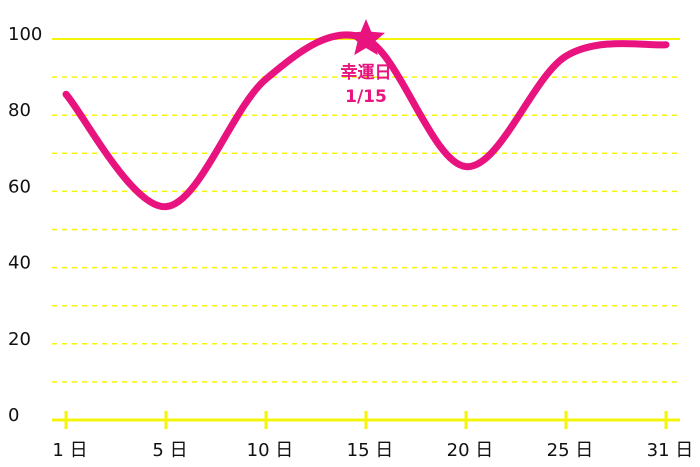 This screenshot has height=467, width=700. What do you see at coordinates (69, 450) in the screenshot?
I see `x-tick-label: 1 日` at bounding box center [69, 450].